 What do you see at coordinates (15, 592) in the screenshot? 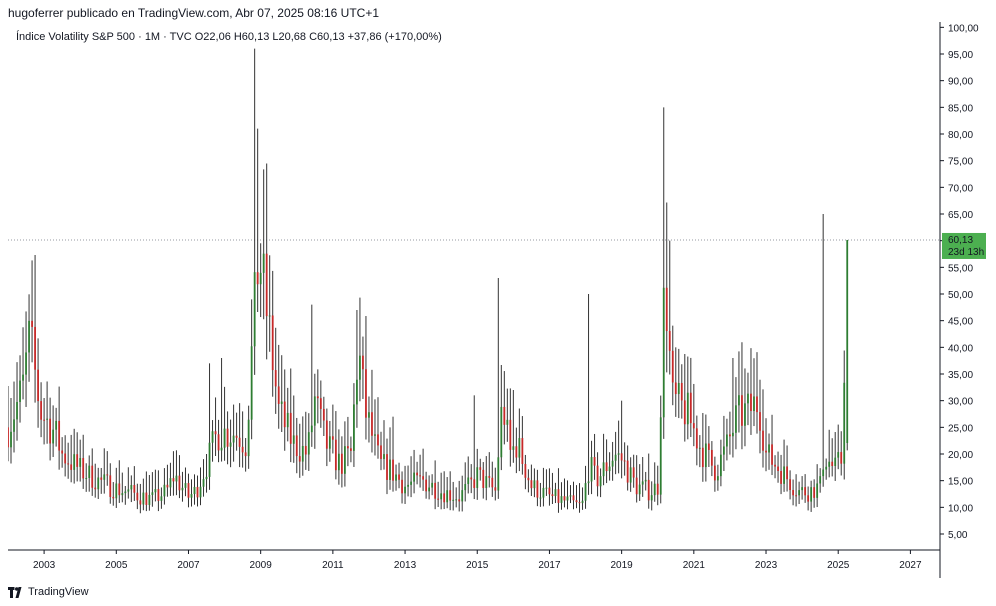
I see `tradingview-logo-icon` at bounding box center [15, 592].